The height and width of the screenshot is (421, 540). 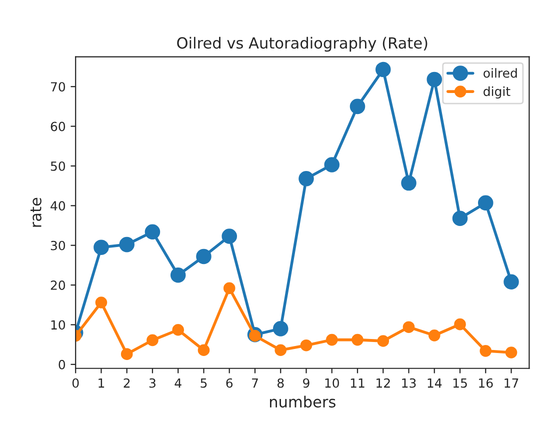 I want to click on y-tick-label: 30, so click(x=58, y=245).